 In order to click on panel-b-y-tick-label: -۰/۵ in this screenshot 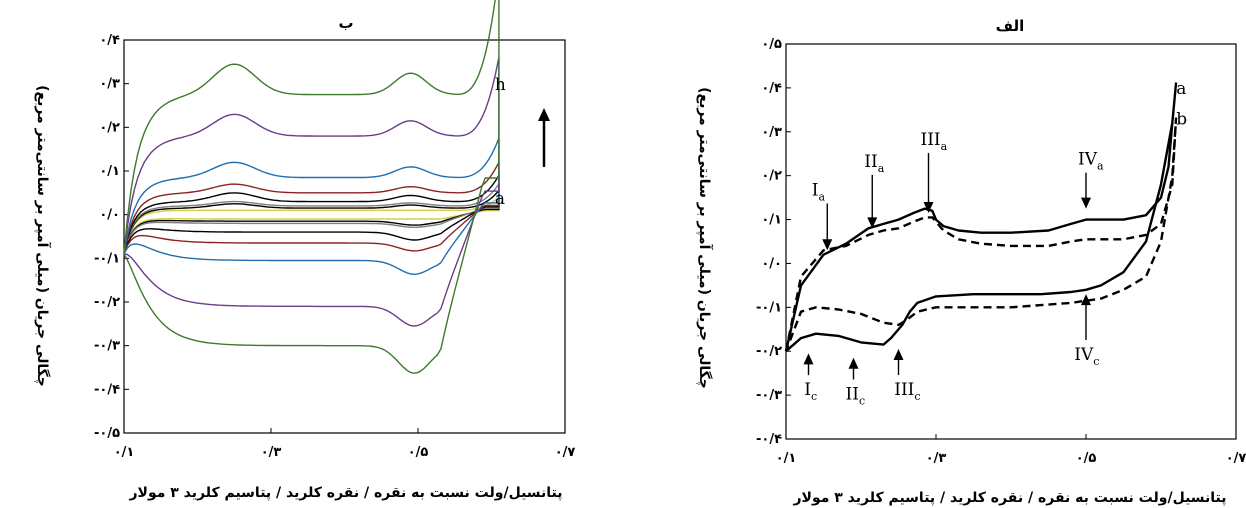, I will do `click(107, 433)`.